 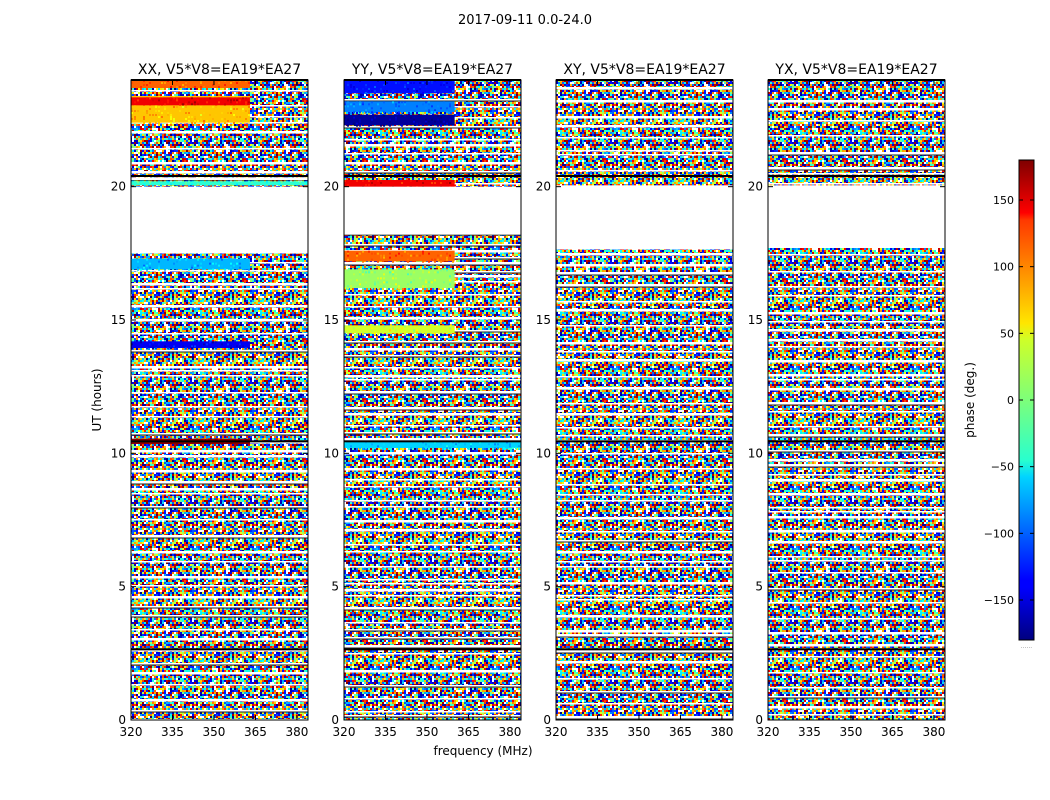 What do you see at coordinates (219, 70) in the screenshot?
I see `panel-title: XX, V5*V8=EA19*EA27` at bounding box center [219, 70].